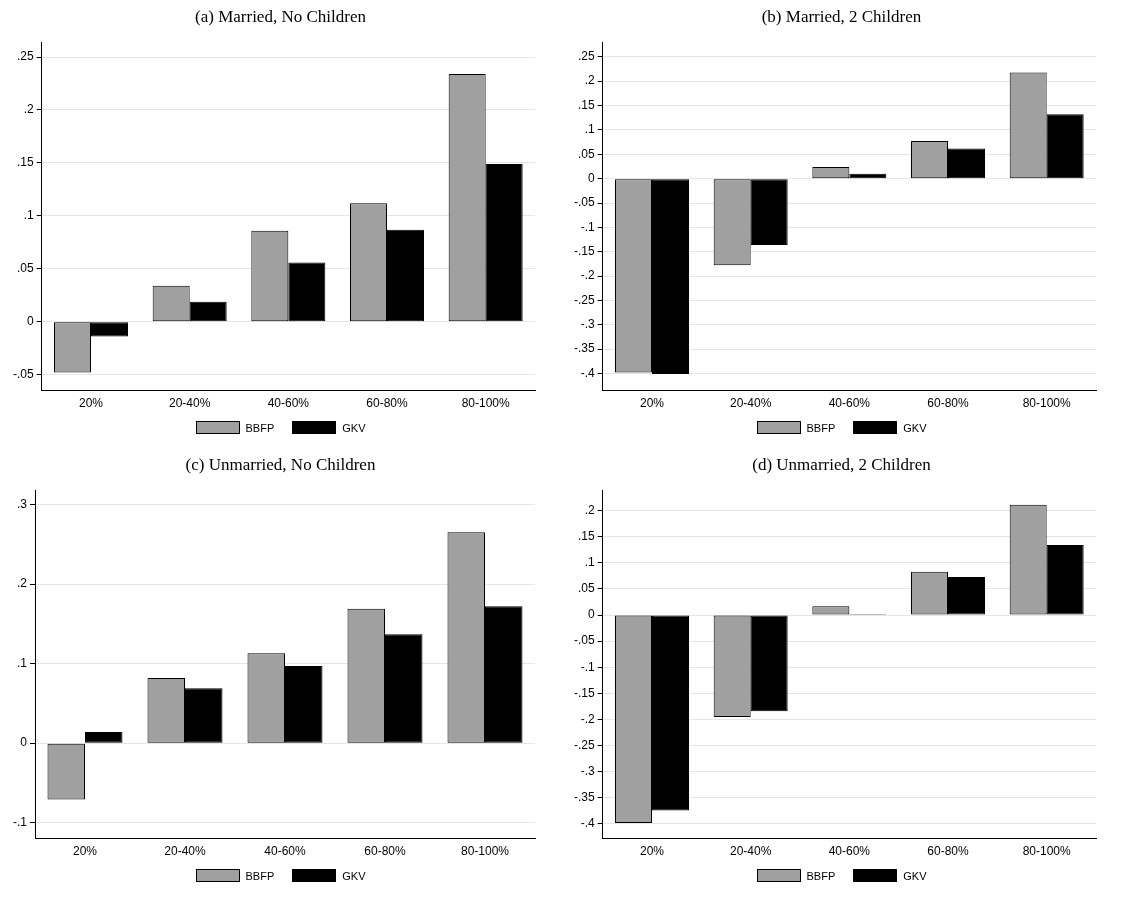 Image resolution: width=1123 pixels, height=897 pixels. Describe the element at coordinates (280, 17) in the screenshot. I see `chart-title: (a) Married, No Children` at that location.